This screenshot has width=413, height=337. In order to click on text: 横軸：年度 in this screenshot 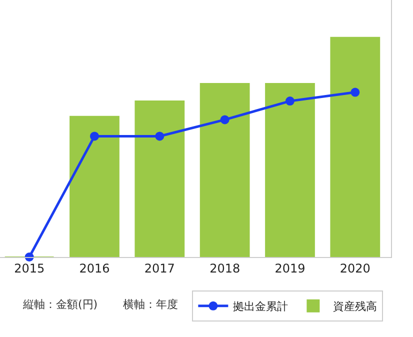, I will do `click(150, 304)`.